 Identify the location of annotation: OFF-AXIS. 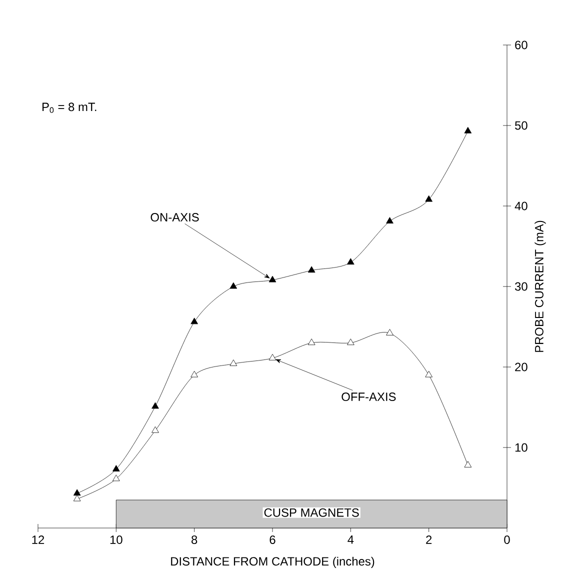
(369, 396).